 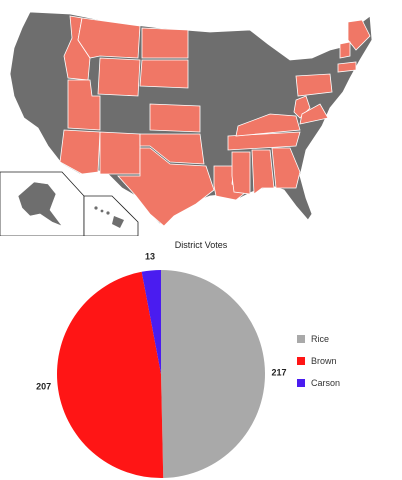 I want to click on legend-label-rice: Rice, so click(x=320, y=338).